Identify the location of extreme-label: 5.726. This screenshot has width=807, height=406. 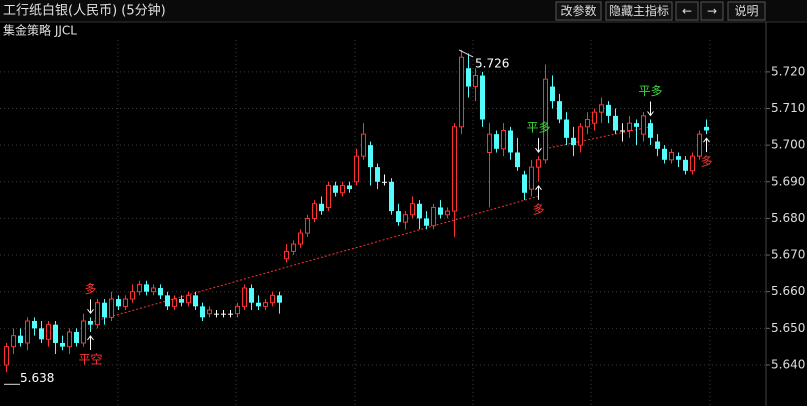
(492, 63).